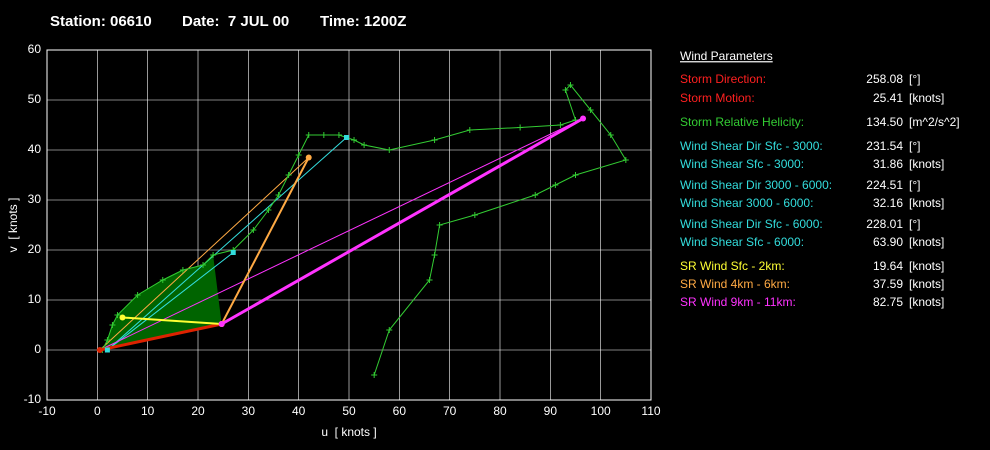 The height and width of the screenshot is (450, 990). What do you see at coordinates (97, 411) in the screenshot?
I see `x-tick-label: 0` at bounding box center [97, 411].